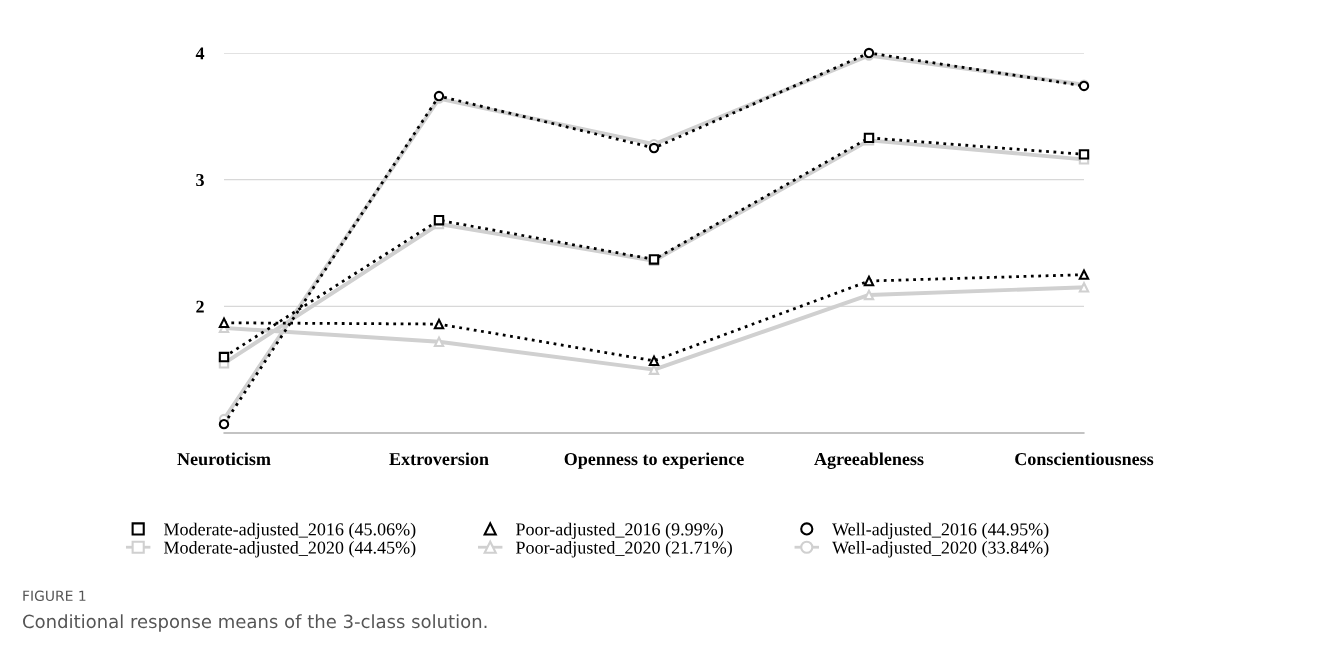 Image resolution: width=1322 pixels, height=663 pixels. Describe the element at coordinates (619, 531) in the screenshot. I see `legend-label: Poor-adjusted_2016 (9.99%)` at that location.